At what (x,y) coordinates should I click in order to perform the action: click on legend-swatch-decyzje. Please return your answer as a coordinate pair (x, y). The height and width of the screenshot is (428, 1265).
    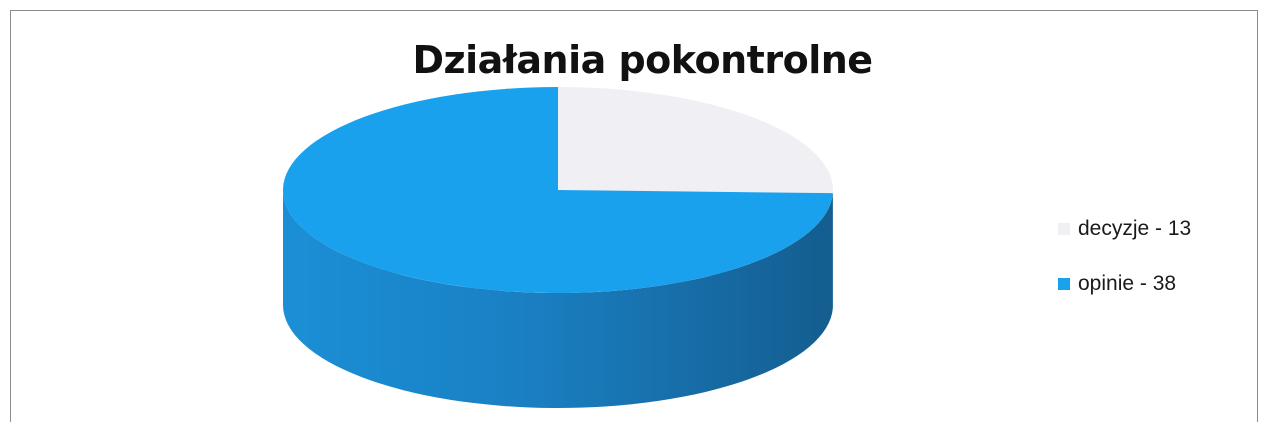
    Looking at the image, I should click on (1064, 229).